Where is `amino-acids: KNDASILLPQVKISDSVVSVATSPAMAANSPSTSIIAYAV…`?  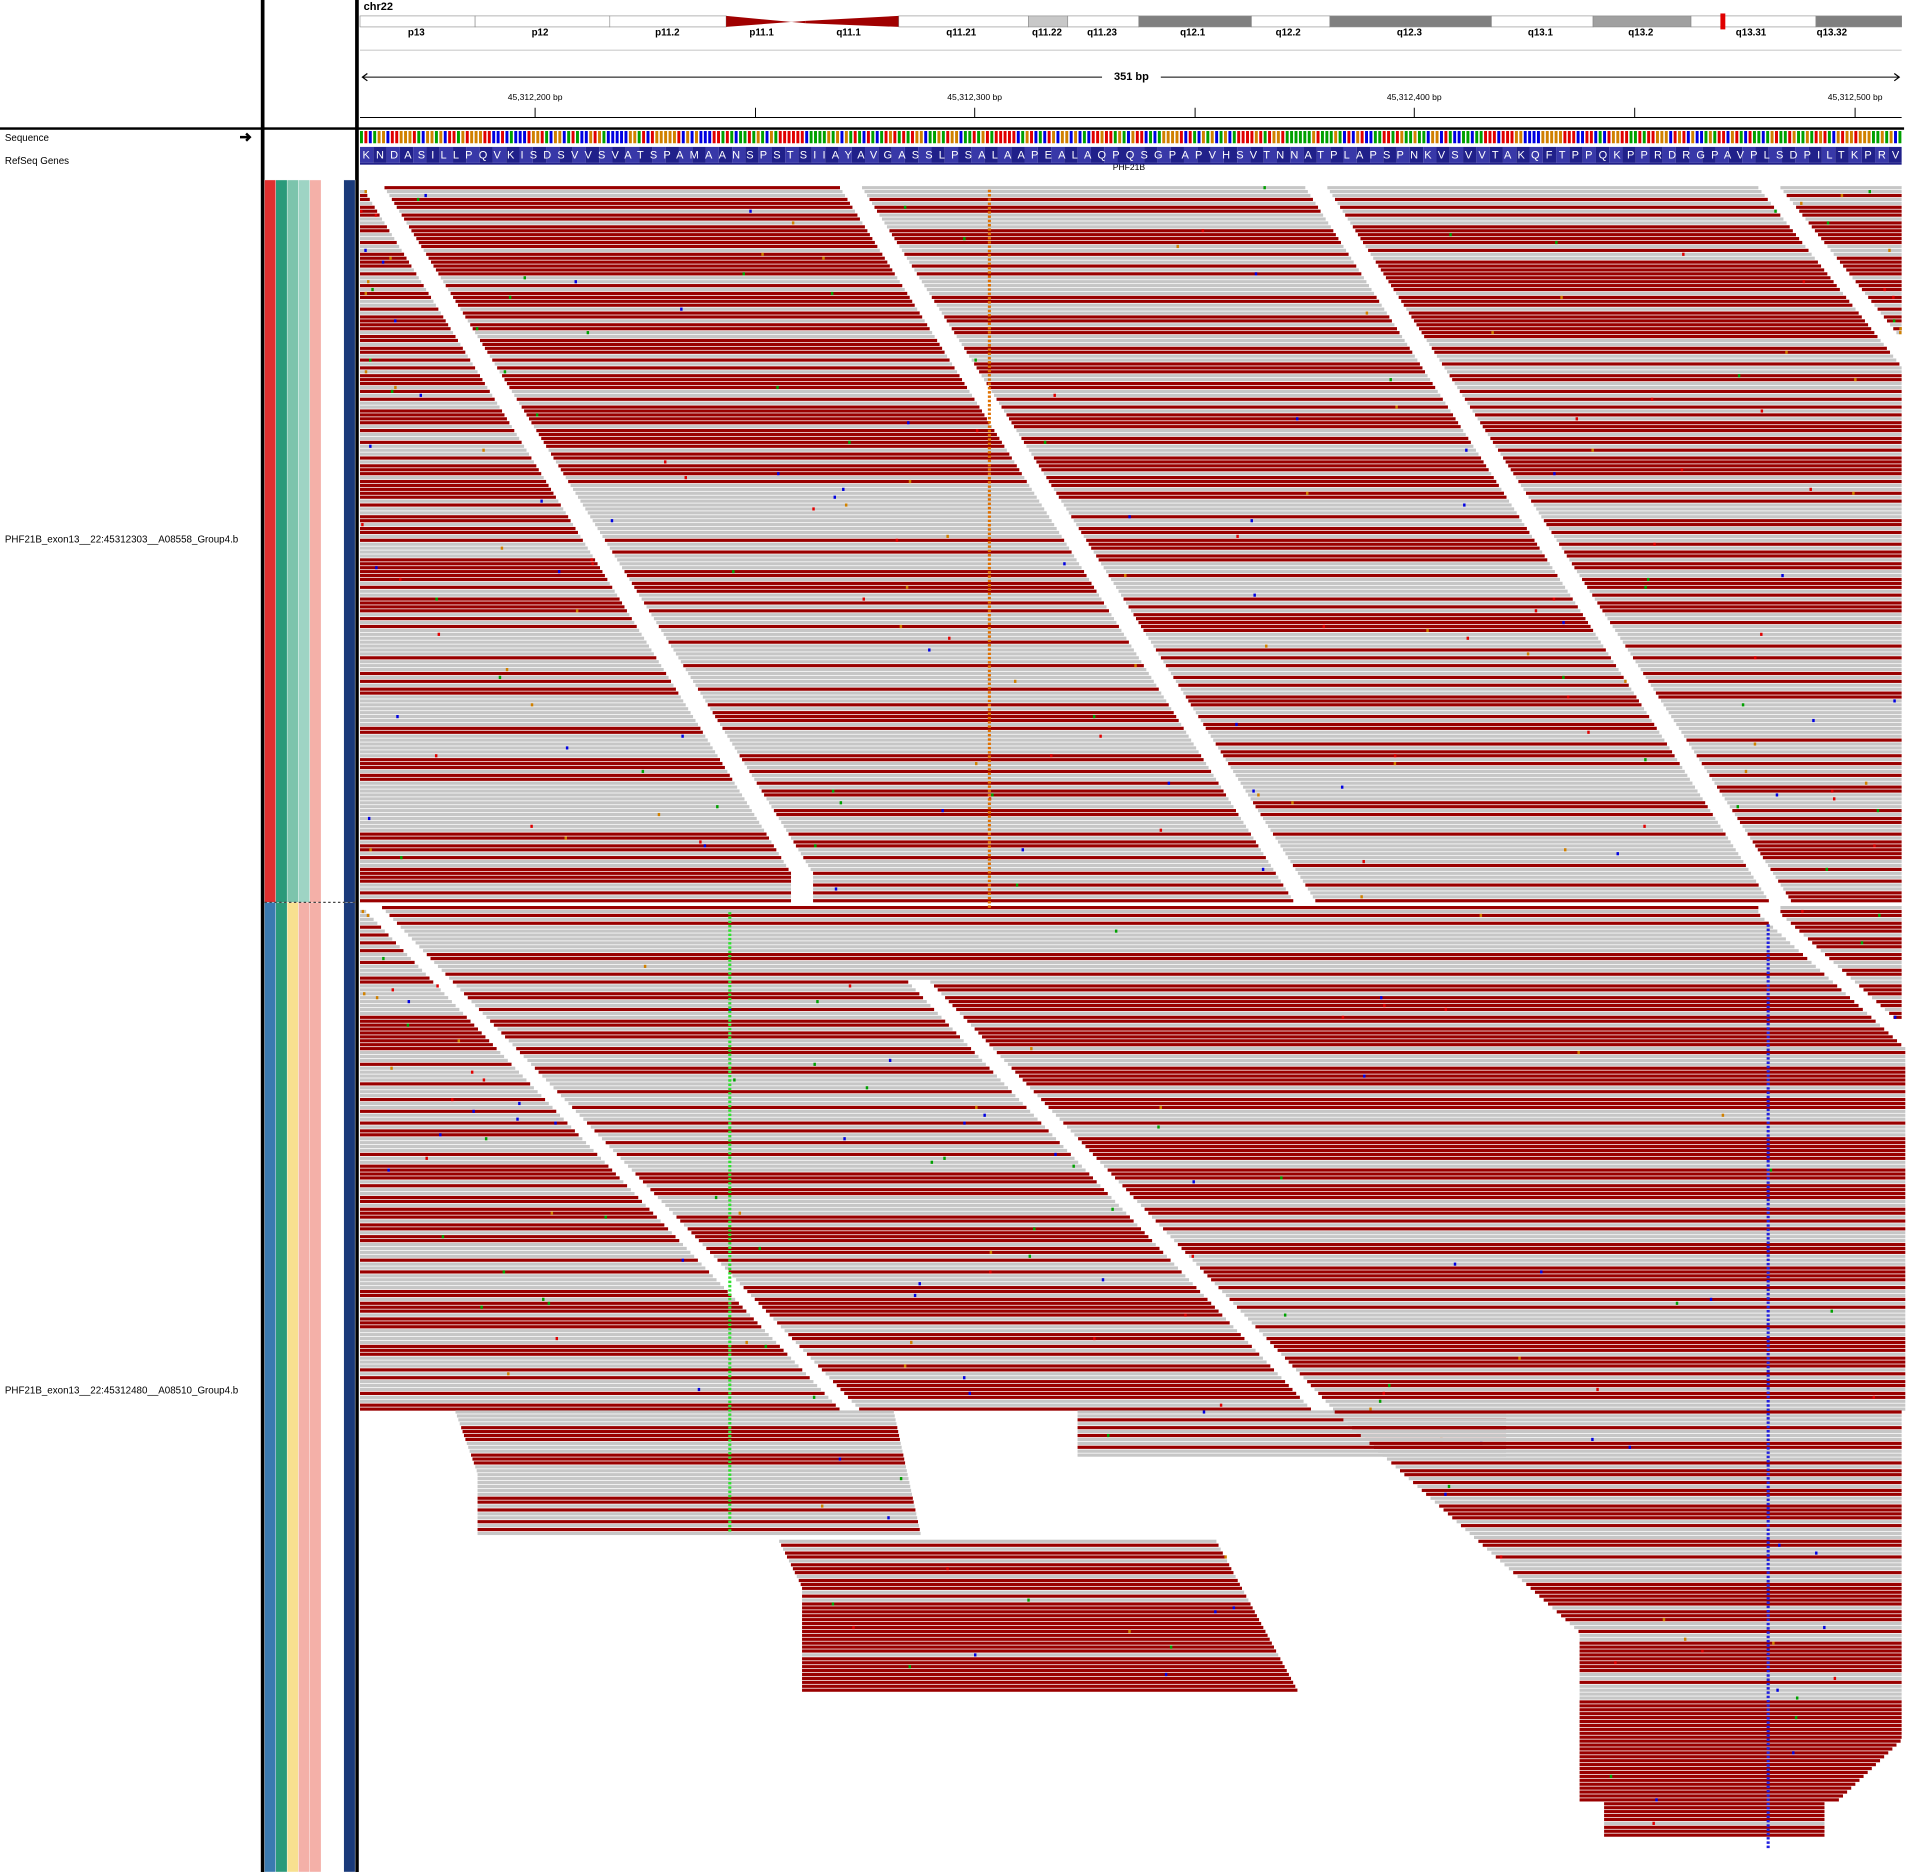
amino-acids: KNDASILLPQVKISDSVVSVATSPAMAANSPSTSIIAYAV… is located at coordinates (1130, 155).